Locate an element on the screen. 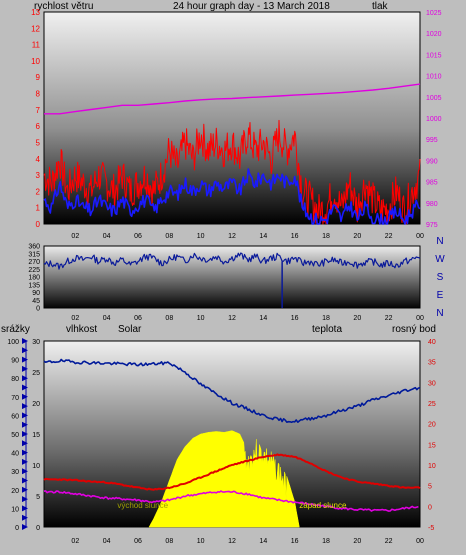 This screenshot has width=466, height=555. pressure-y-tick: 1010 is located at coordinates (434, 77).